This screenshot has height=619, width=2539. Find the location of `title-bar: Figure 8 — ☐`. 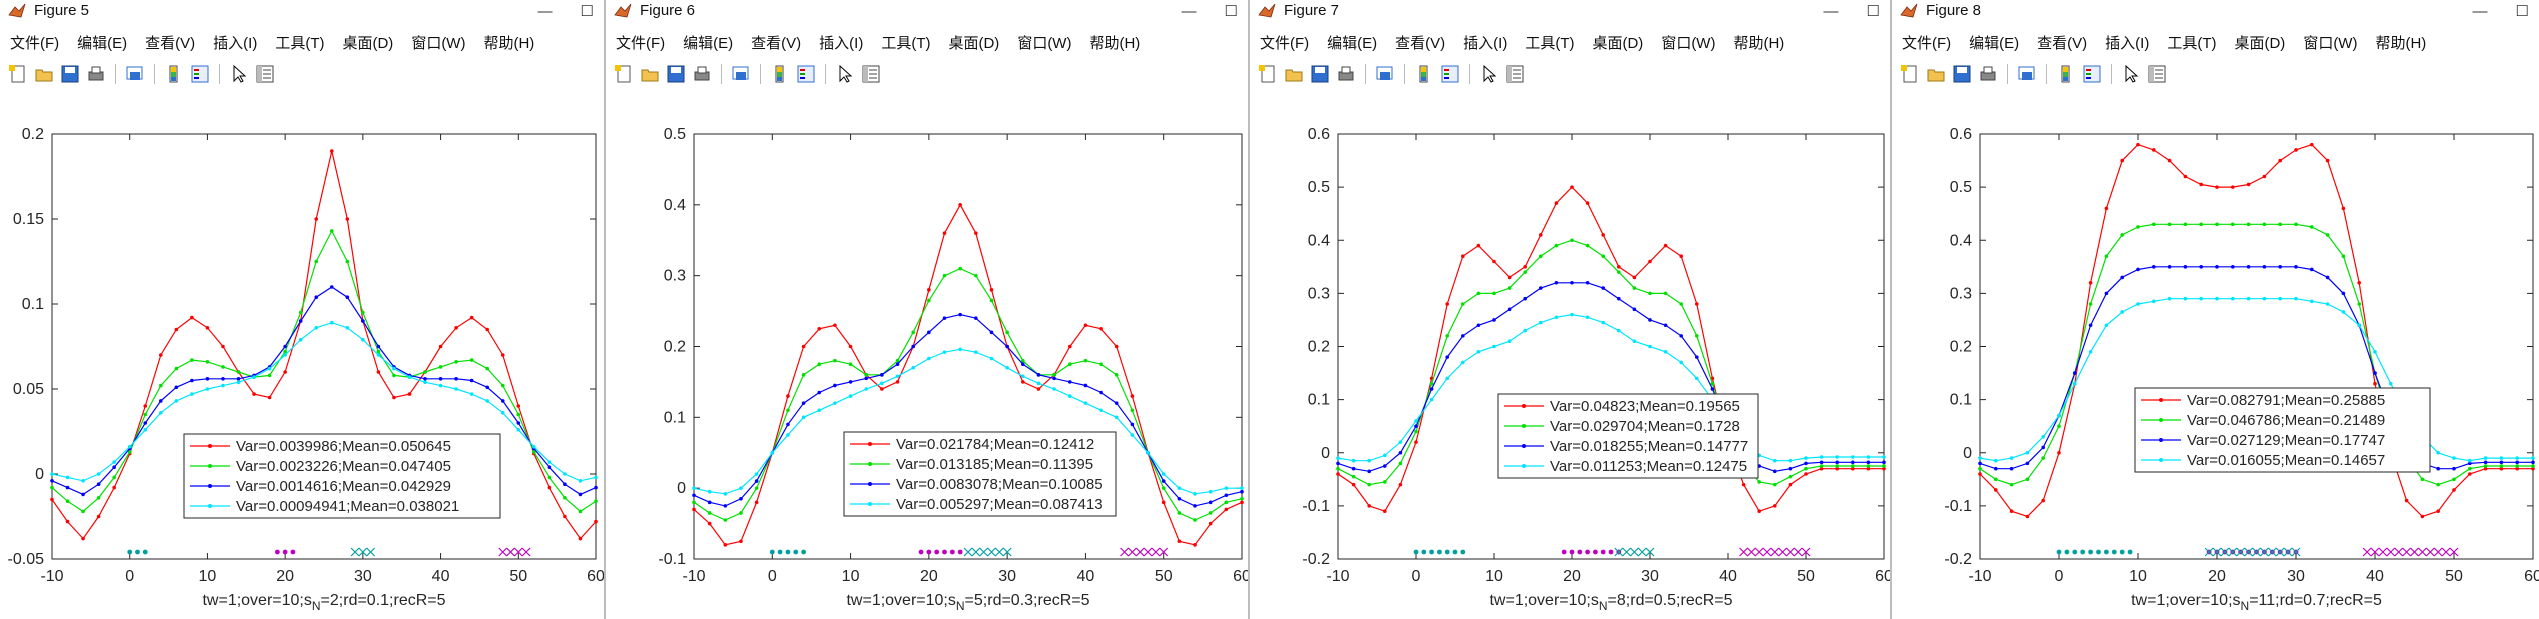

title-bar: Figure 8 — ☐ is located at coordinates (2215, 11).